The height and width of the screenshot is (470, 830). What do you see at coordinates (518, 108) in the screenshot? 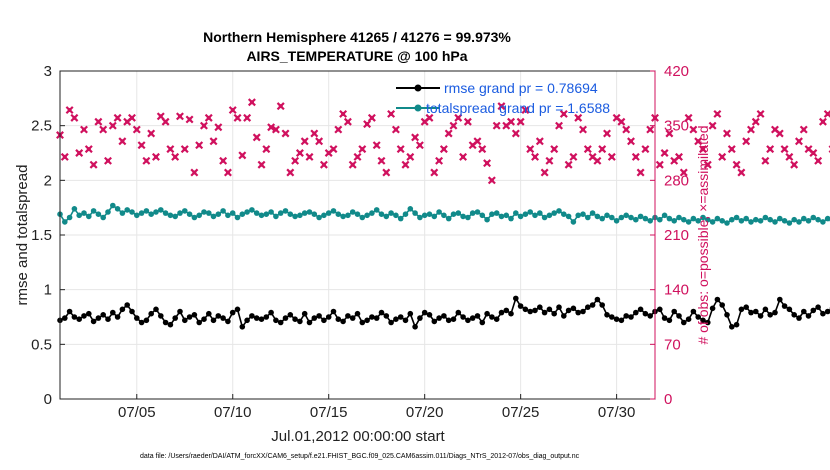
I see `legend-label-totalspread: totalspread grand pr = 1.6588` at bounding box center [518, 108].